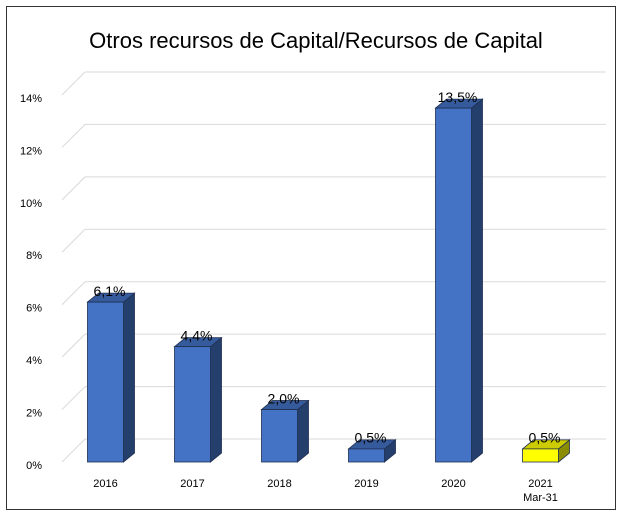 The height and width of the screenshot is (521, 622). I want to click on data-label: 4,4%, so click(197, 335).